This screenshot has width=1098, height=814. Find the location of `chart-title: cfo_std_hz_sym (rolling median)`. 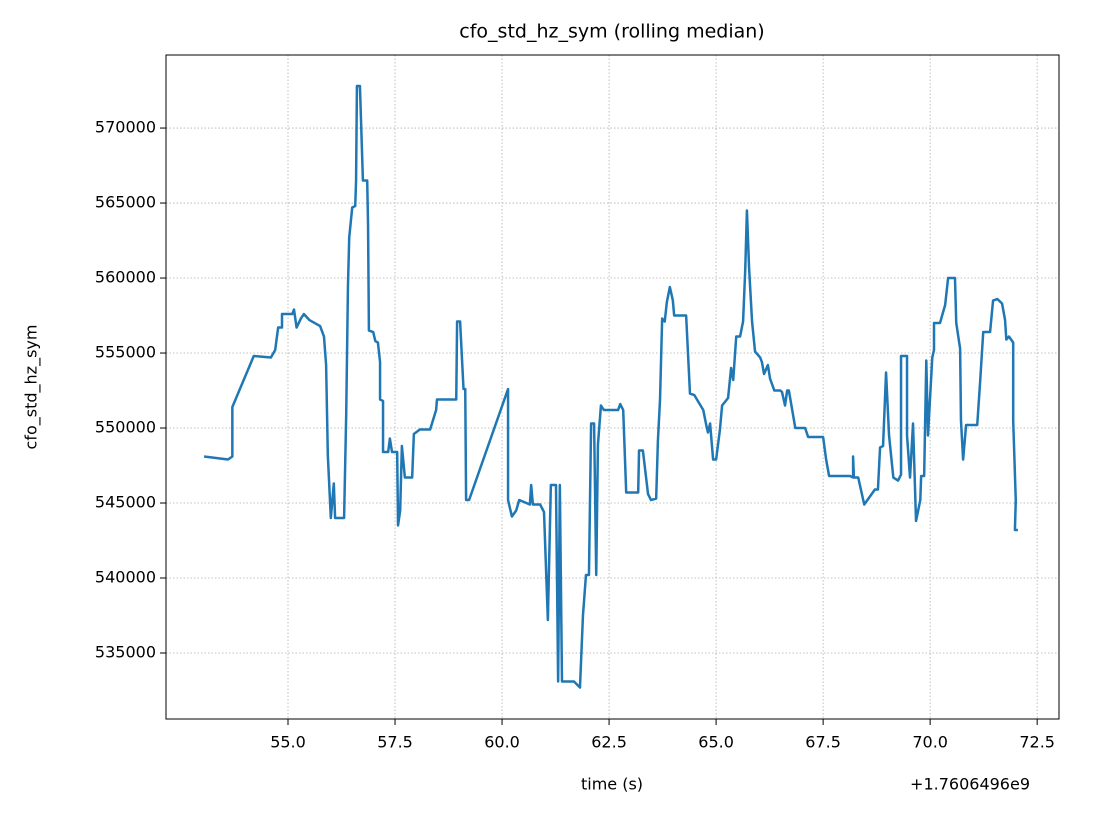

chart-title: cfo_std_hz_sym (rolling median) is located at coordinates (611, 32).